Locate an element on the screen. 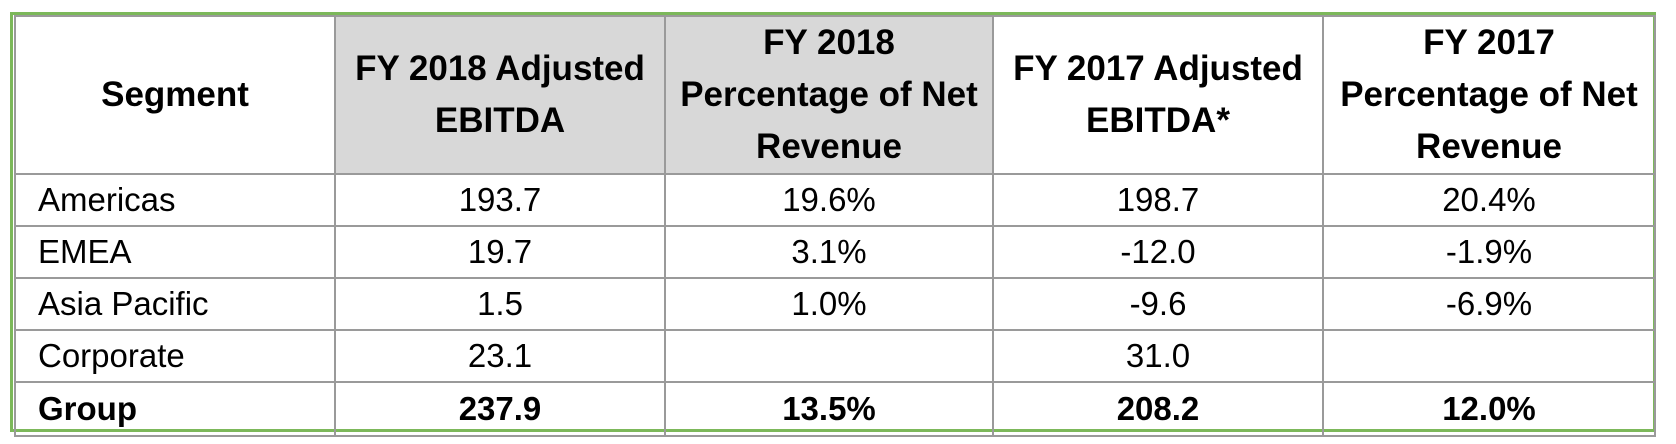 Image resolution: width=1676 pixels, height=444 pixels. fy2018-ebitda-cell: 19.7 is located at coordinates (500, 252).